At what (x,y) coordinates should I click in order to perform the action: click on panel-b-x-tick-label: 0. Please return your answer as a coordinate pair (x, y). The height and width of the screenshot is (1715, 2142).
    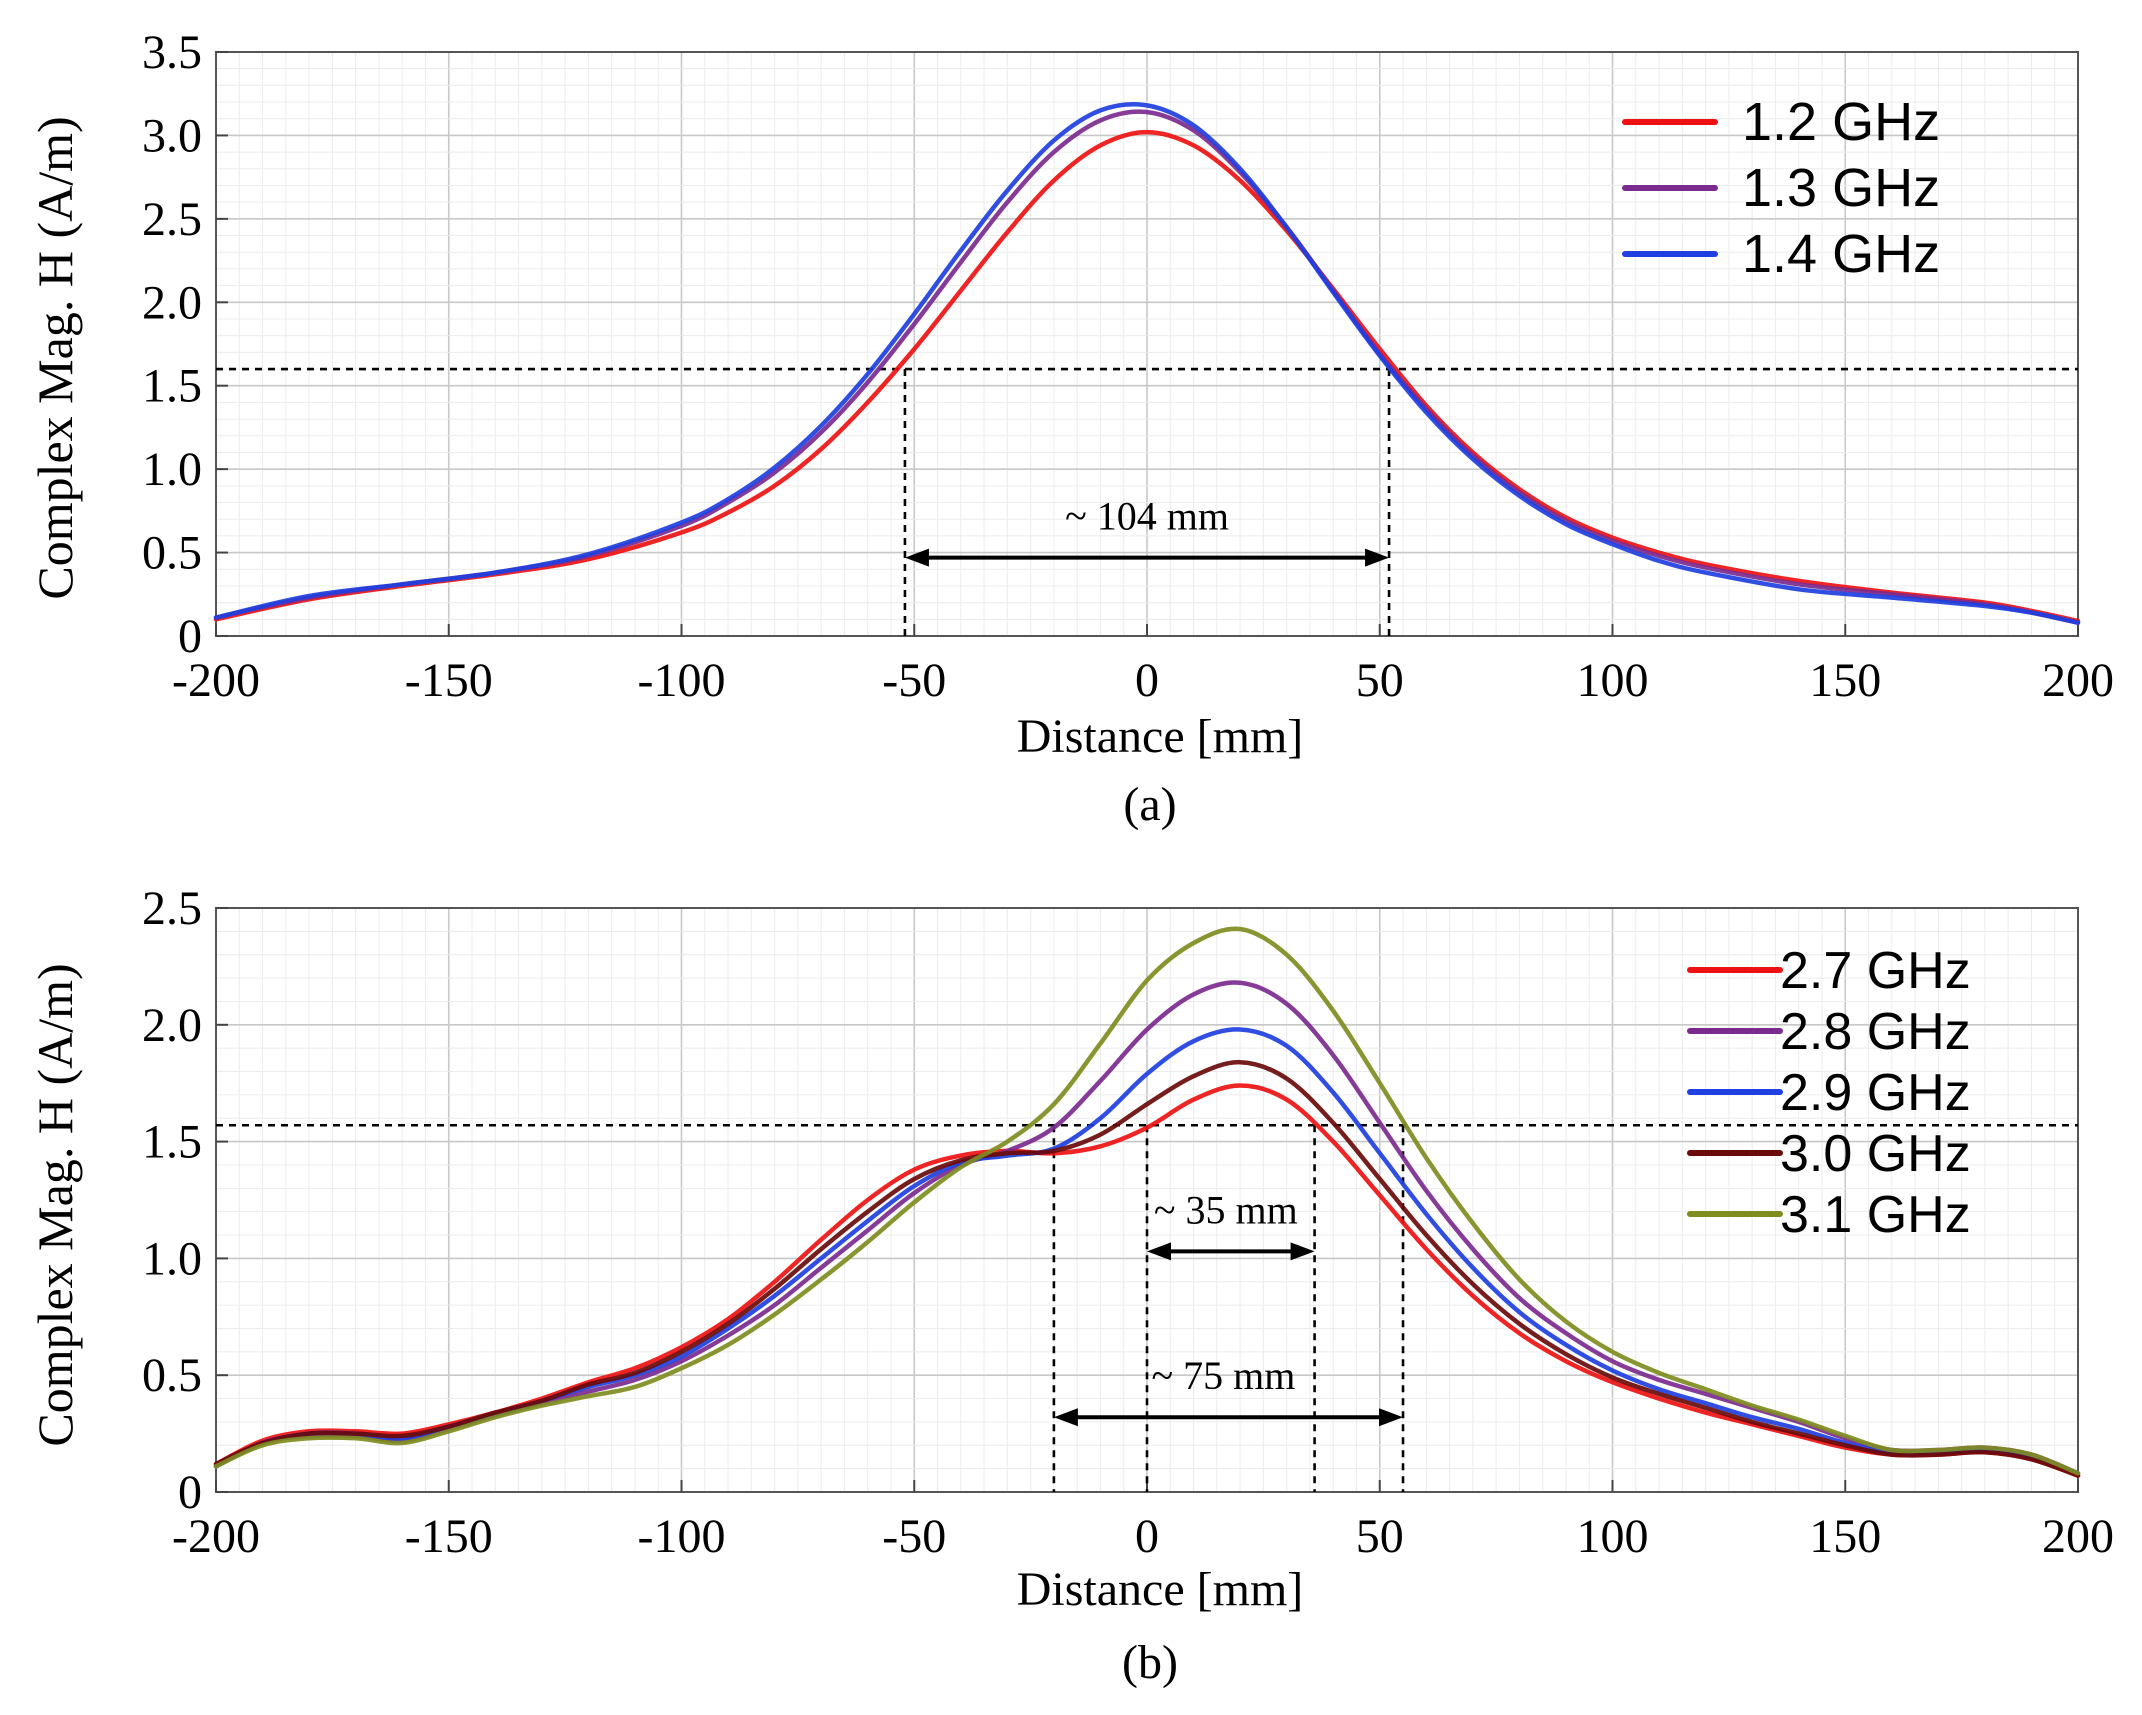
    Looking at the image, I should click on (1147, 1536).